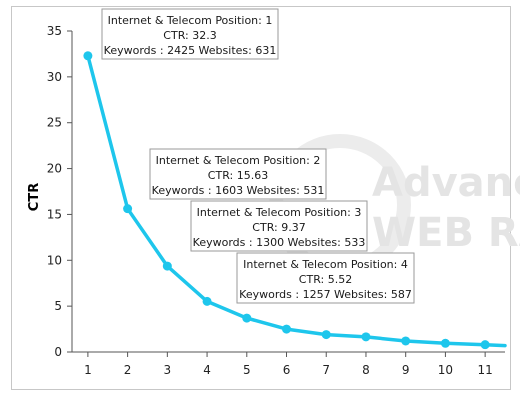  I want to click on tooltip-ctr: CTR: 15.63, so click(238, 175).